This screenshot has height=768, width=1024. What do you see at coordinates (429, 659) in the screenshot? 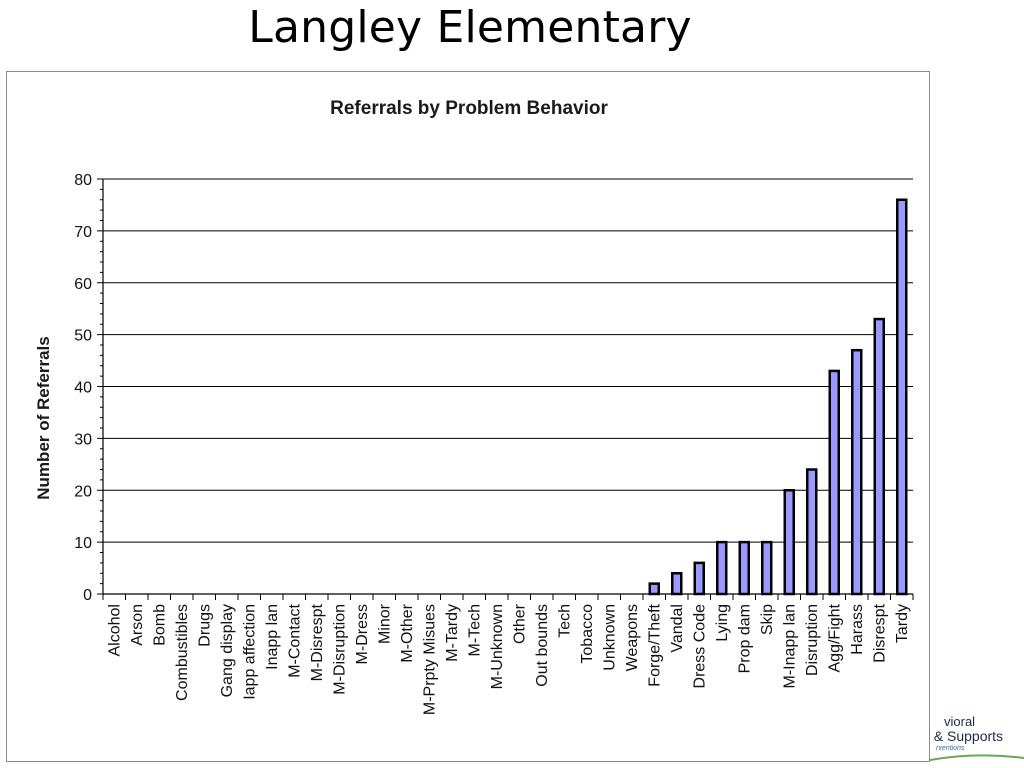
I see `x-tick-label: M-Prpty Misues` at bounding box center [429, 659].